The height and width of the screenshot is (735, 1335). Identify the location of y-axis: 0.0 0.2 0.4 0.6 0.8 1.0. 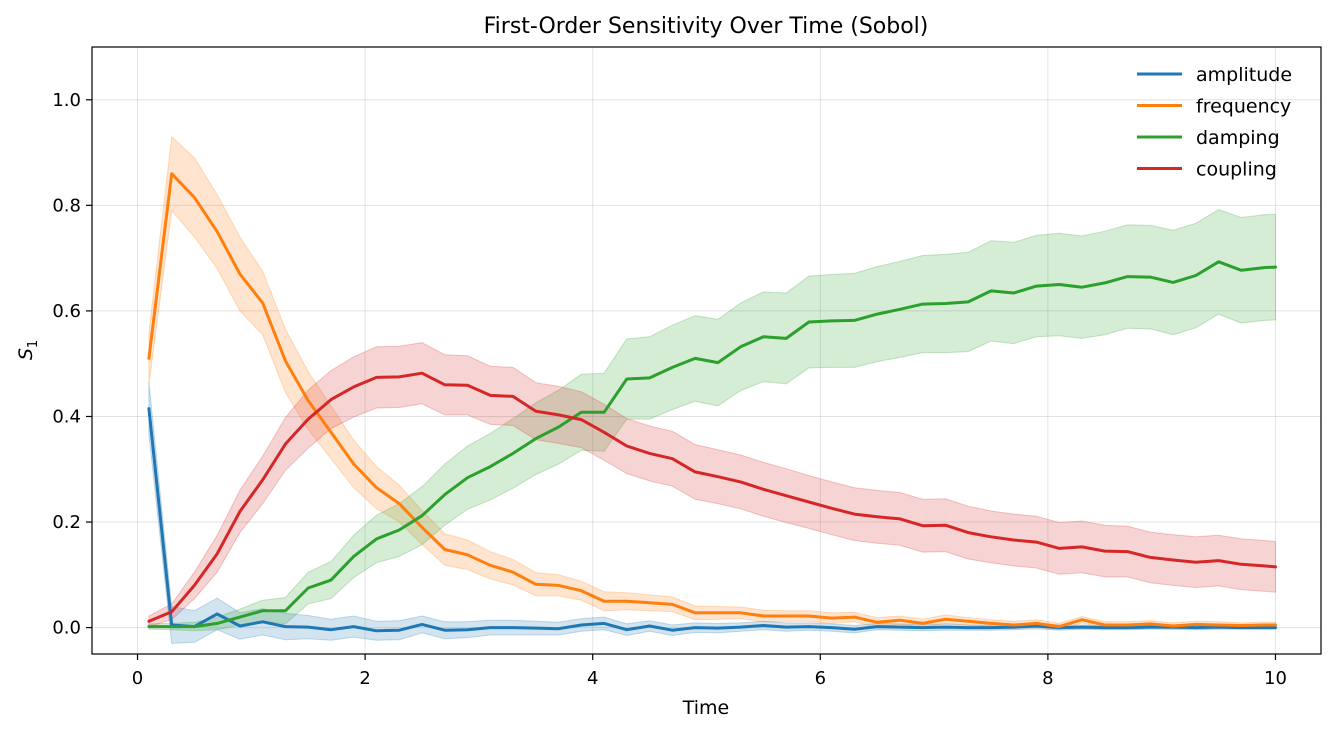
(72, 364).